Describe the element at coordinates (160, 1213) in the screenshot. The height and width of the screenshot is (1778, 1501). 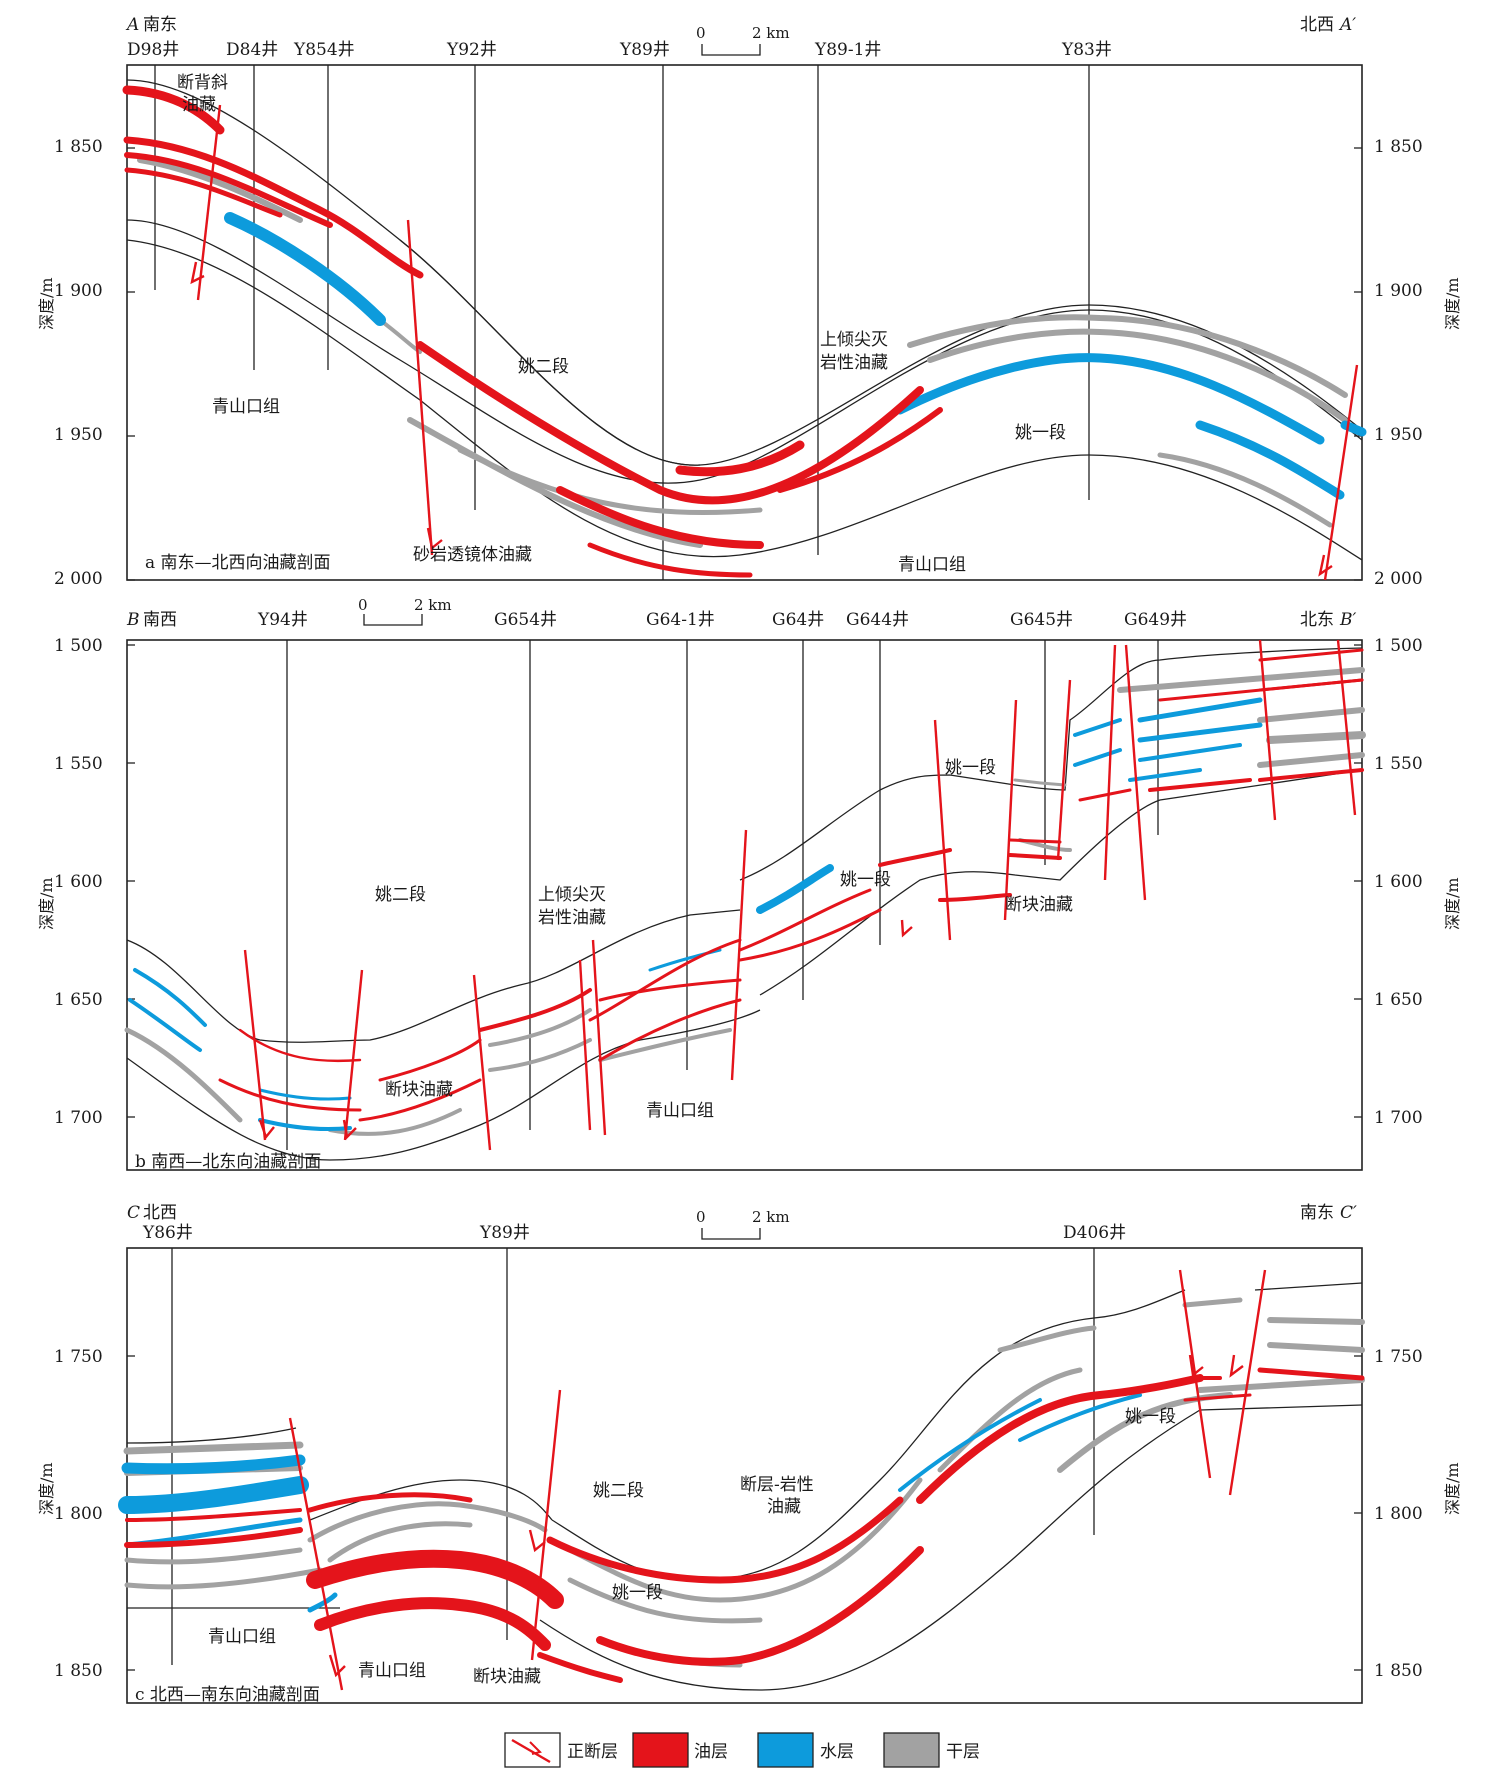
I see `panel-c-left-direction: 北西` at that location.